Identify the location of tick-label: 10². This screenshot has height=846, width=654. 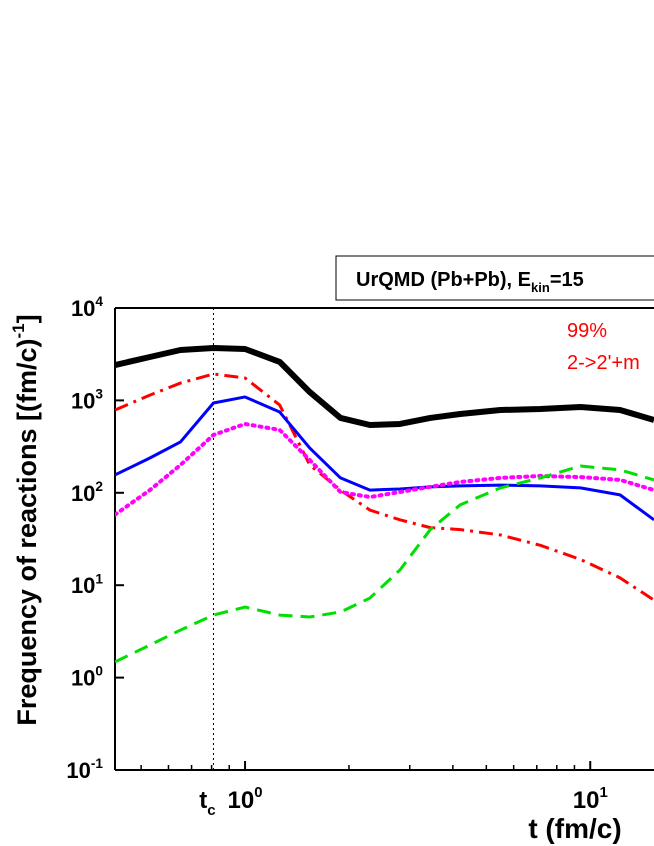
(87, 492).